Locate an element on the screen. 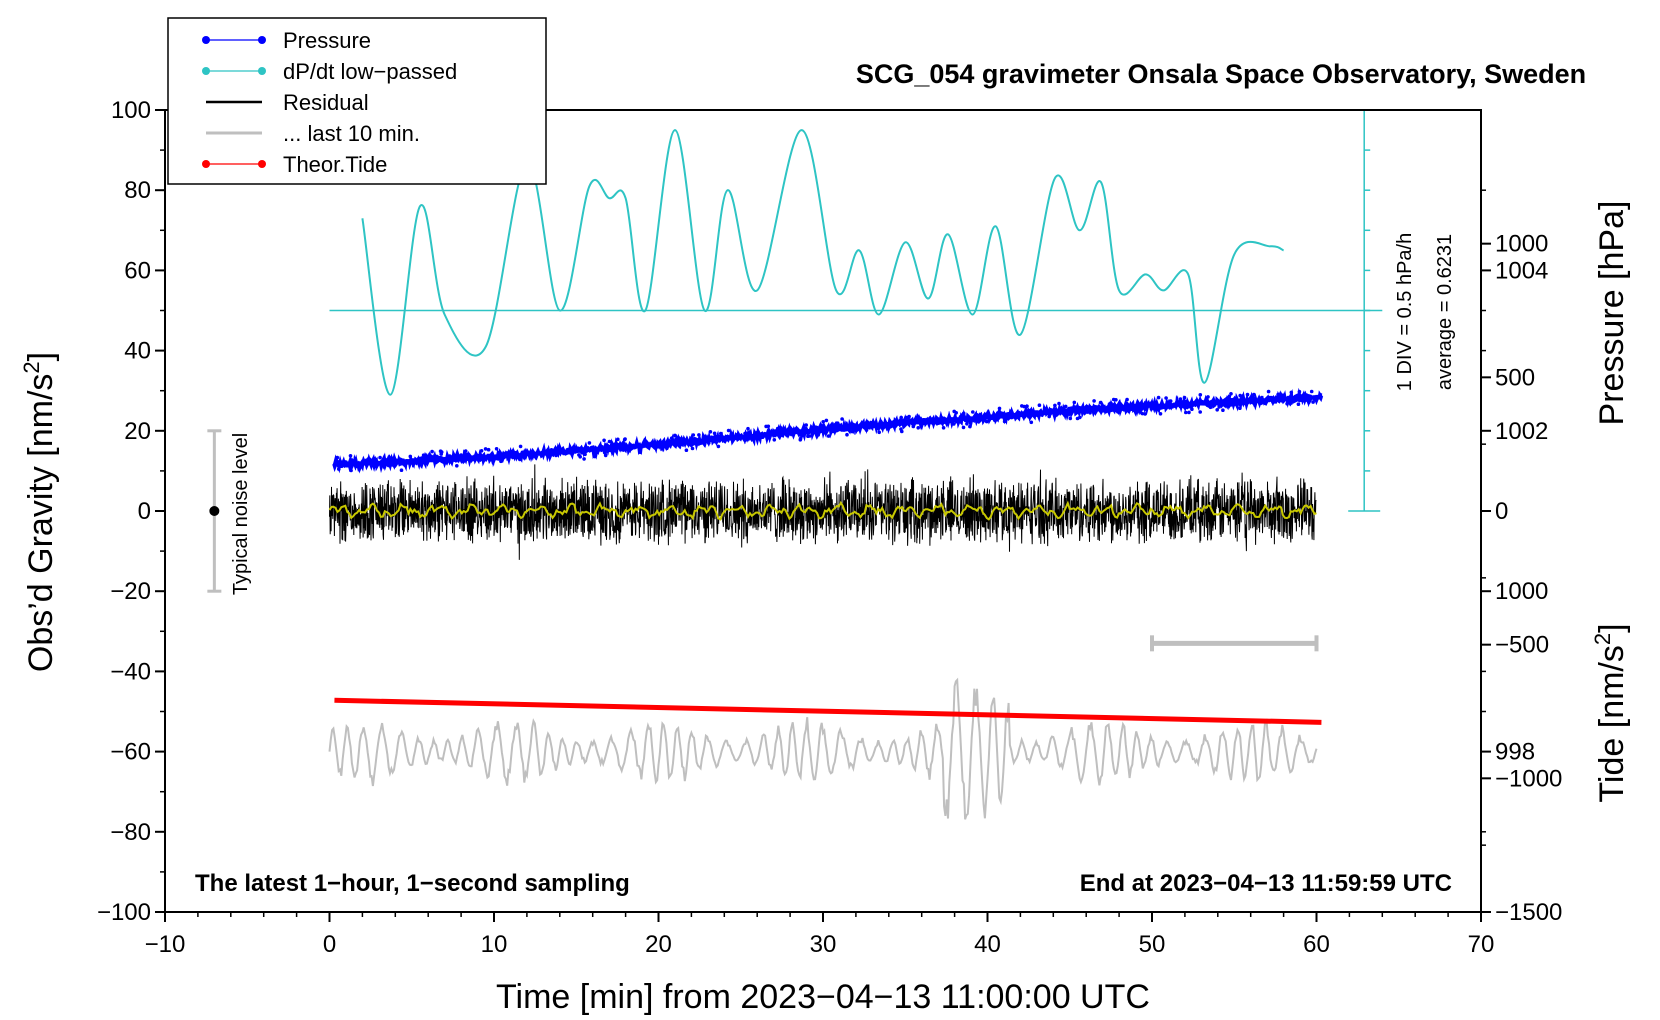 Image resolution: width=1660 pixels, height=1020 pixels. legend-label: ... last 10 min. is located at coordinates (351, 133).